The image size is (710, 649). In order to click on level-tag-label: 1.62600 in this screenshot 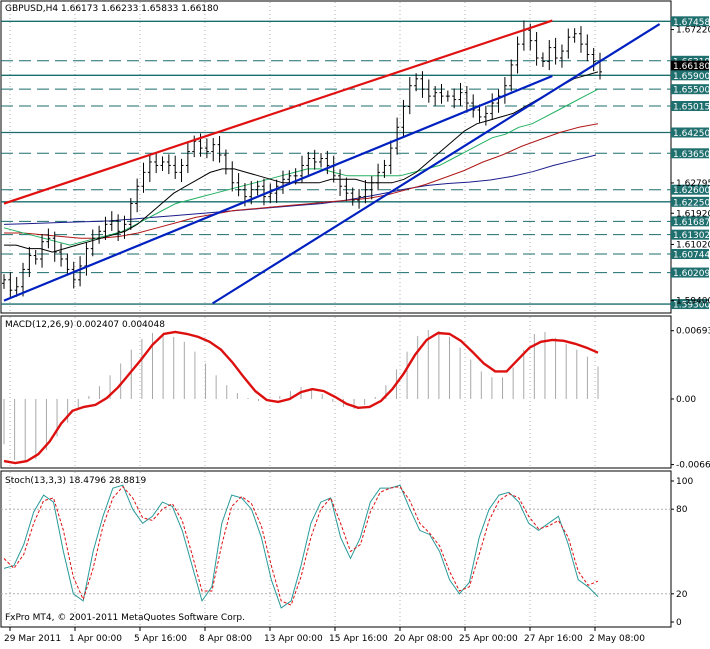, I will do `click(691, 191)`.